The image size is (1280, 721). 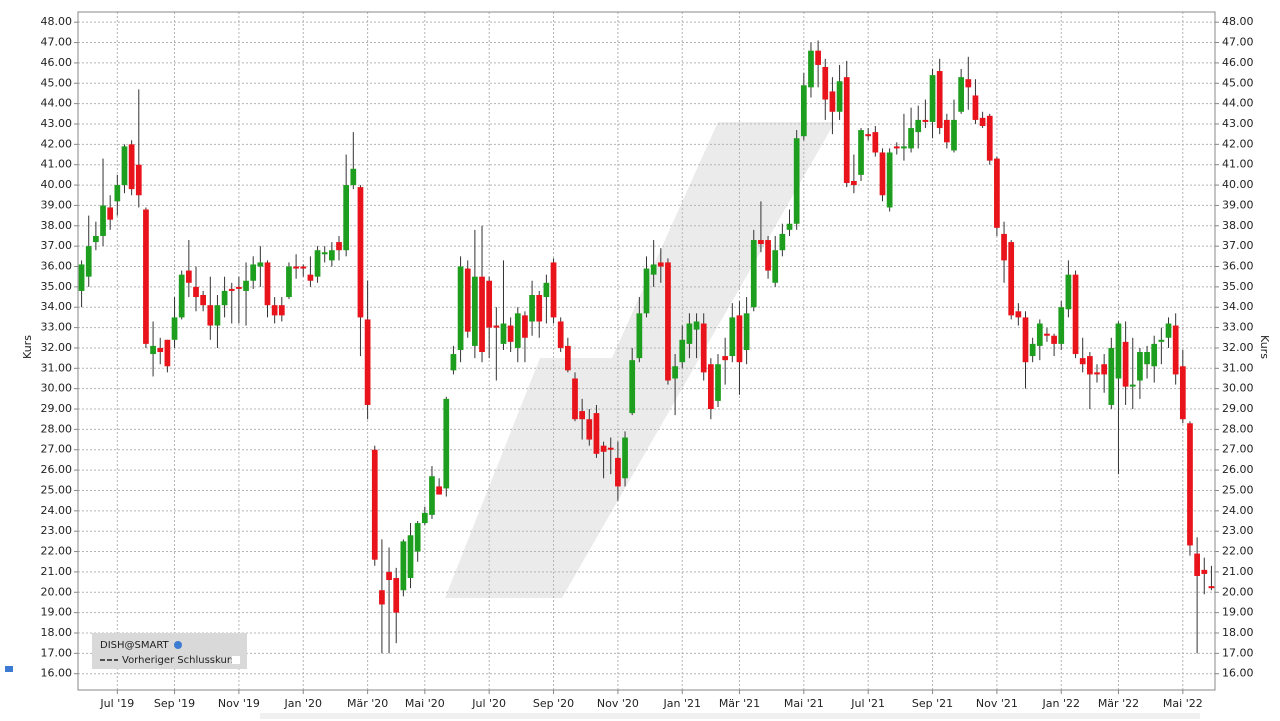 I want to click on y-tick-label: 23.00, so click(x=57, y=530).